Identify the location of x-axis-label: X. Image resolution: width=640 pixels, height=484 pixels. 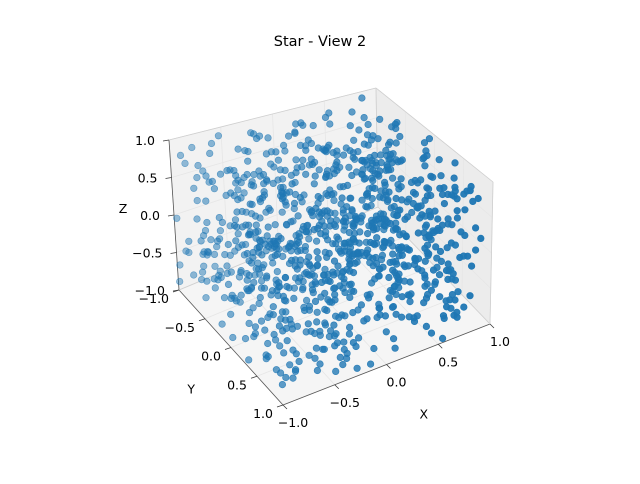
(424, 413).